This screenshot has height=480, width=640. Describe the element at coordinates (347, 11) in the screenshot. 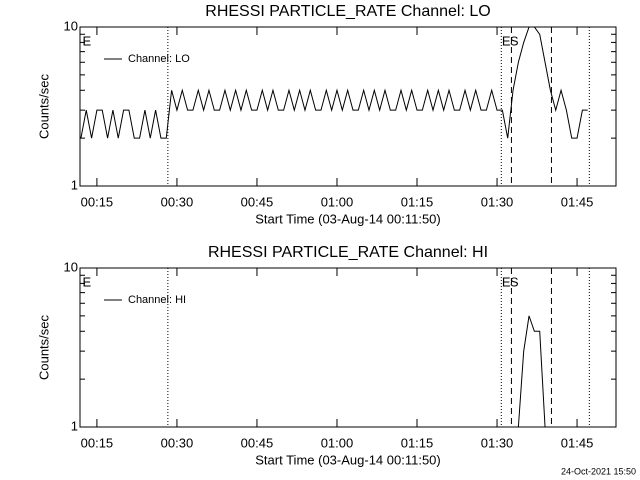

I see `chart-title: RHESSI PARTICLE_RATE Channel: LO` at that location.